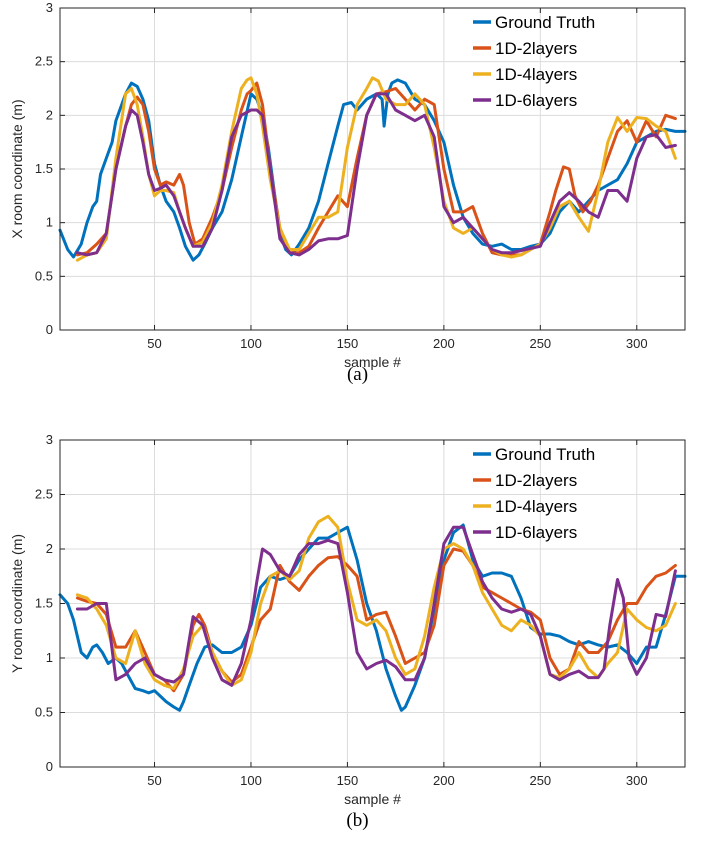 The image size is (704, 852). I want to click on series-line-1d-2layers, so click(376, 620).